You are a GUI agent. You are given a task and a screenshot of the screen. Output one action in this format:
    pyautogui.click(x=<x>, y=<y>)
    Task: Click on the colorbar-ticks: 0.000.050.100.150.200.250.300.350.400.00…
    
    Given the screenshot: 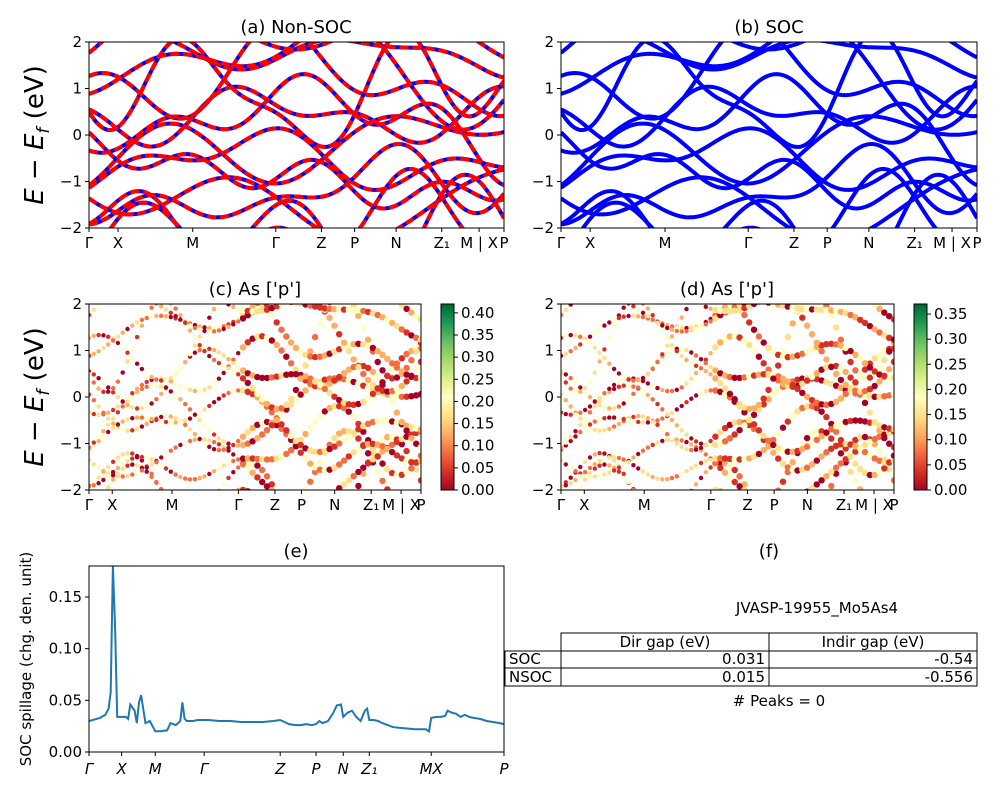 What is the action you would take?
    pyautogui.click(x=710, y=401)
    